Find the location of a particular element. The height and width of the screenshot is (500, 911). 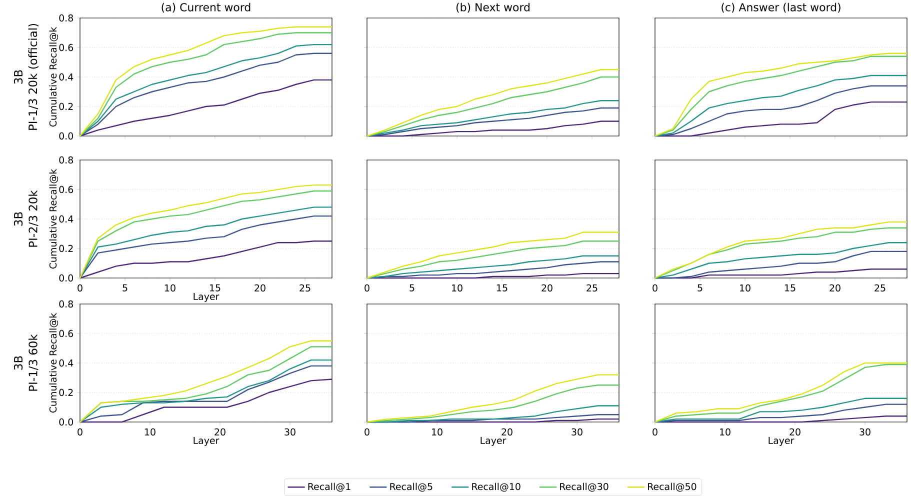

legend-label: Recall@30 is located at coordinates (584, 487).